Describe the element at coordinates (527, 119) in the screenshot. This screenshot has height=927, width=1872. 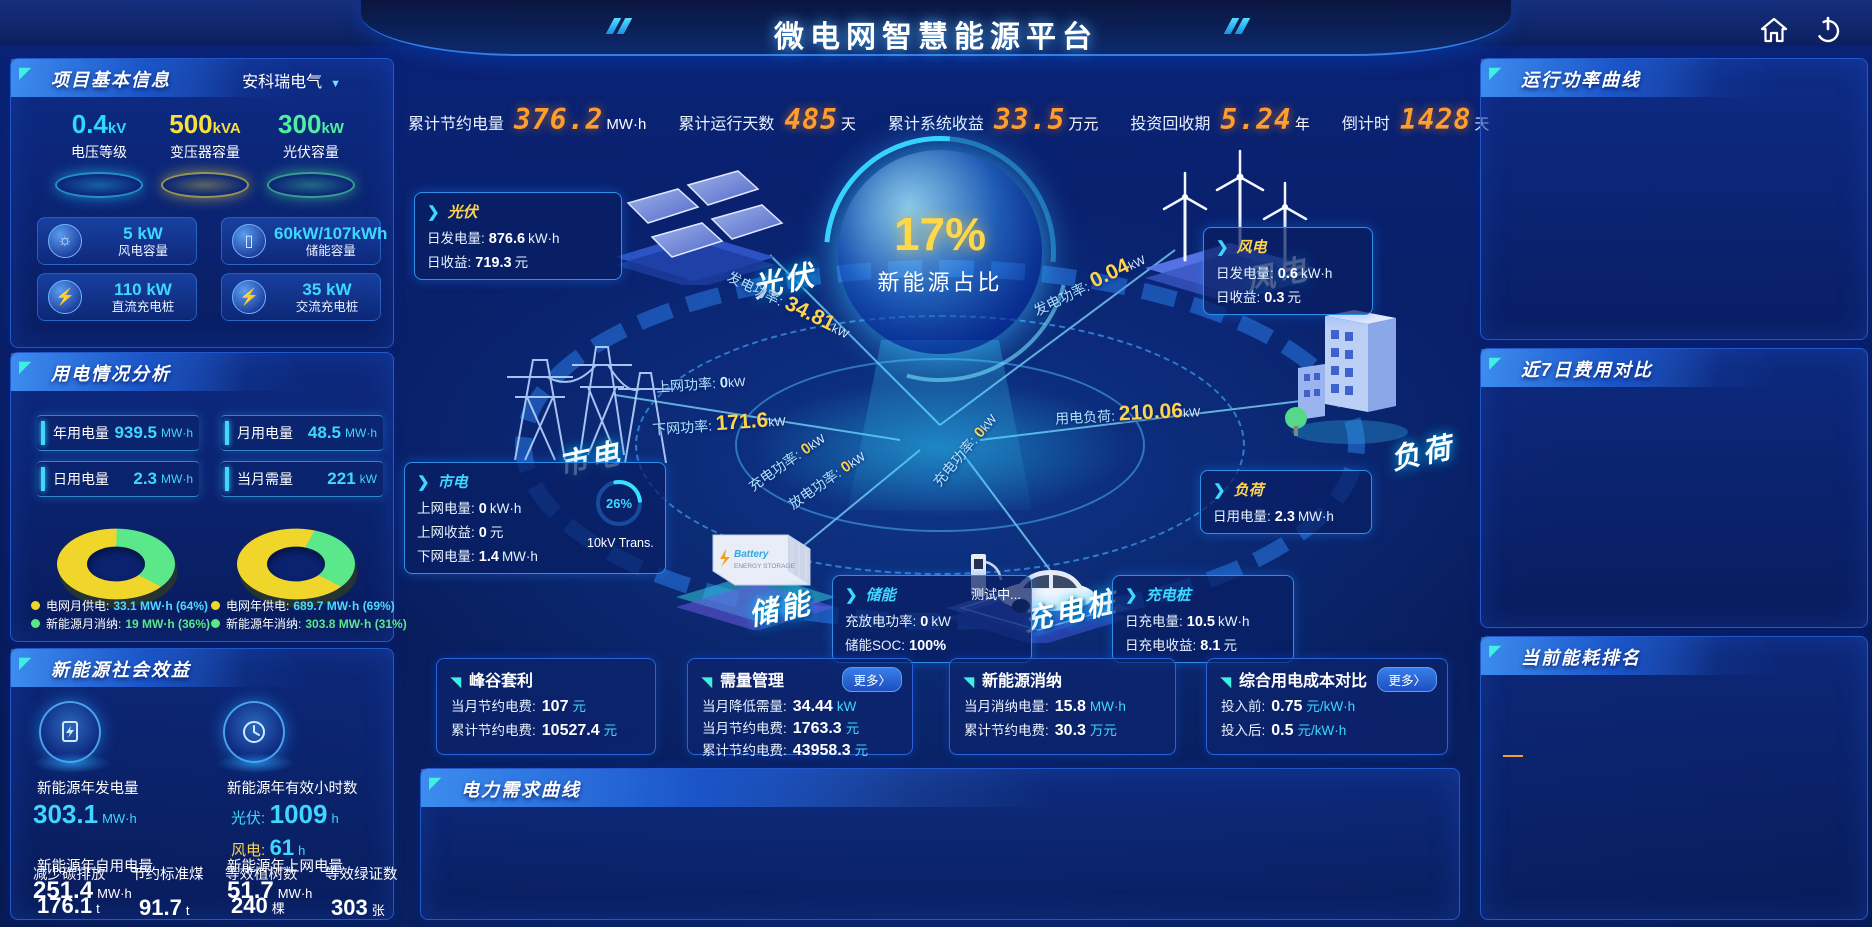
I see `kpi-stat-0: 累计节约电量 376.2 MW·h` at that location.